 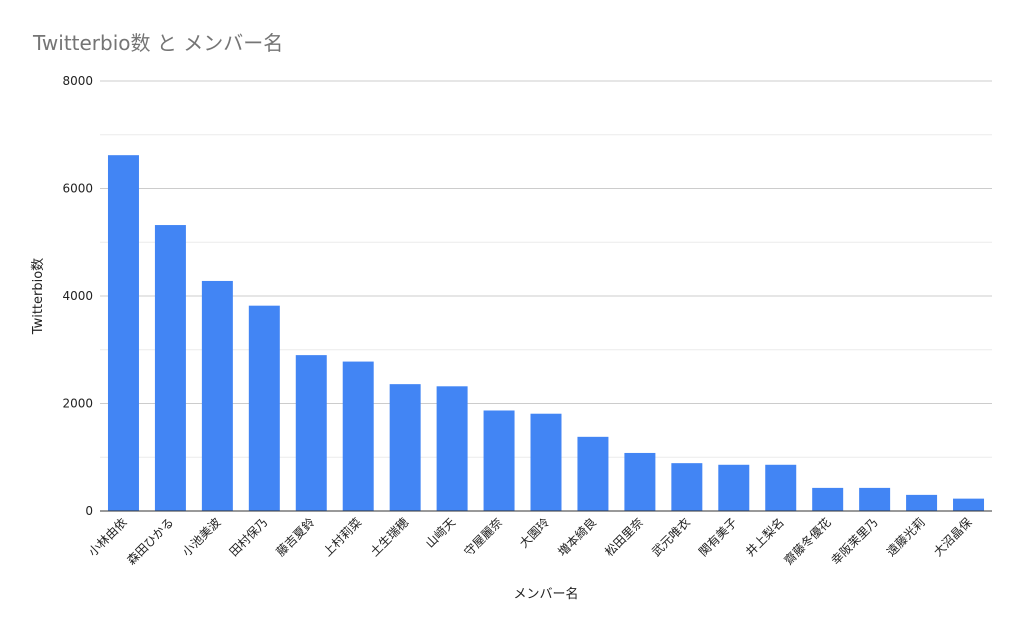 I want to click on chart-title: Twitterbio数 と メンバー名, so click(x=158, y=43).